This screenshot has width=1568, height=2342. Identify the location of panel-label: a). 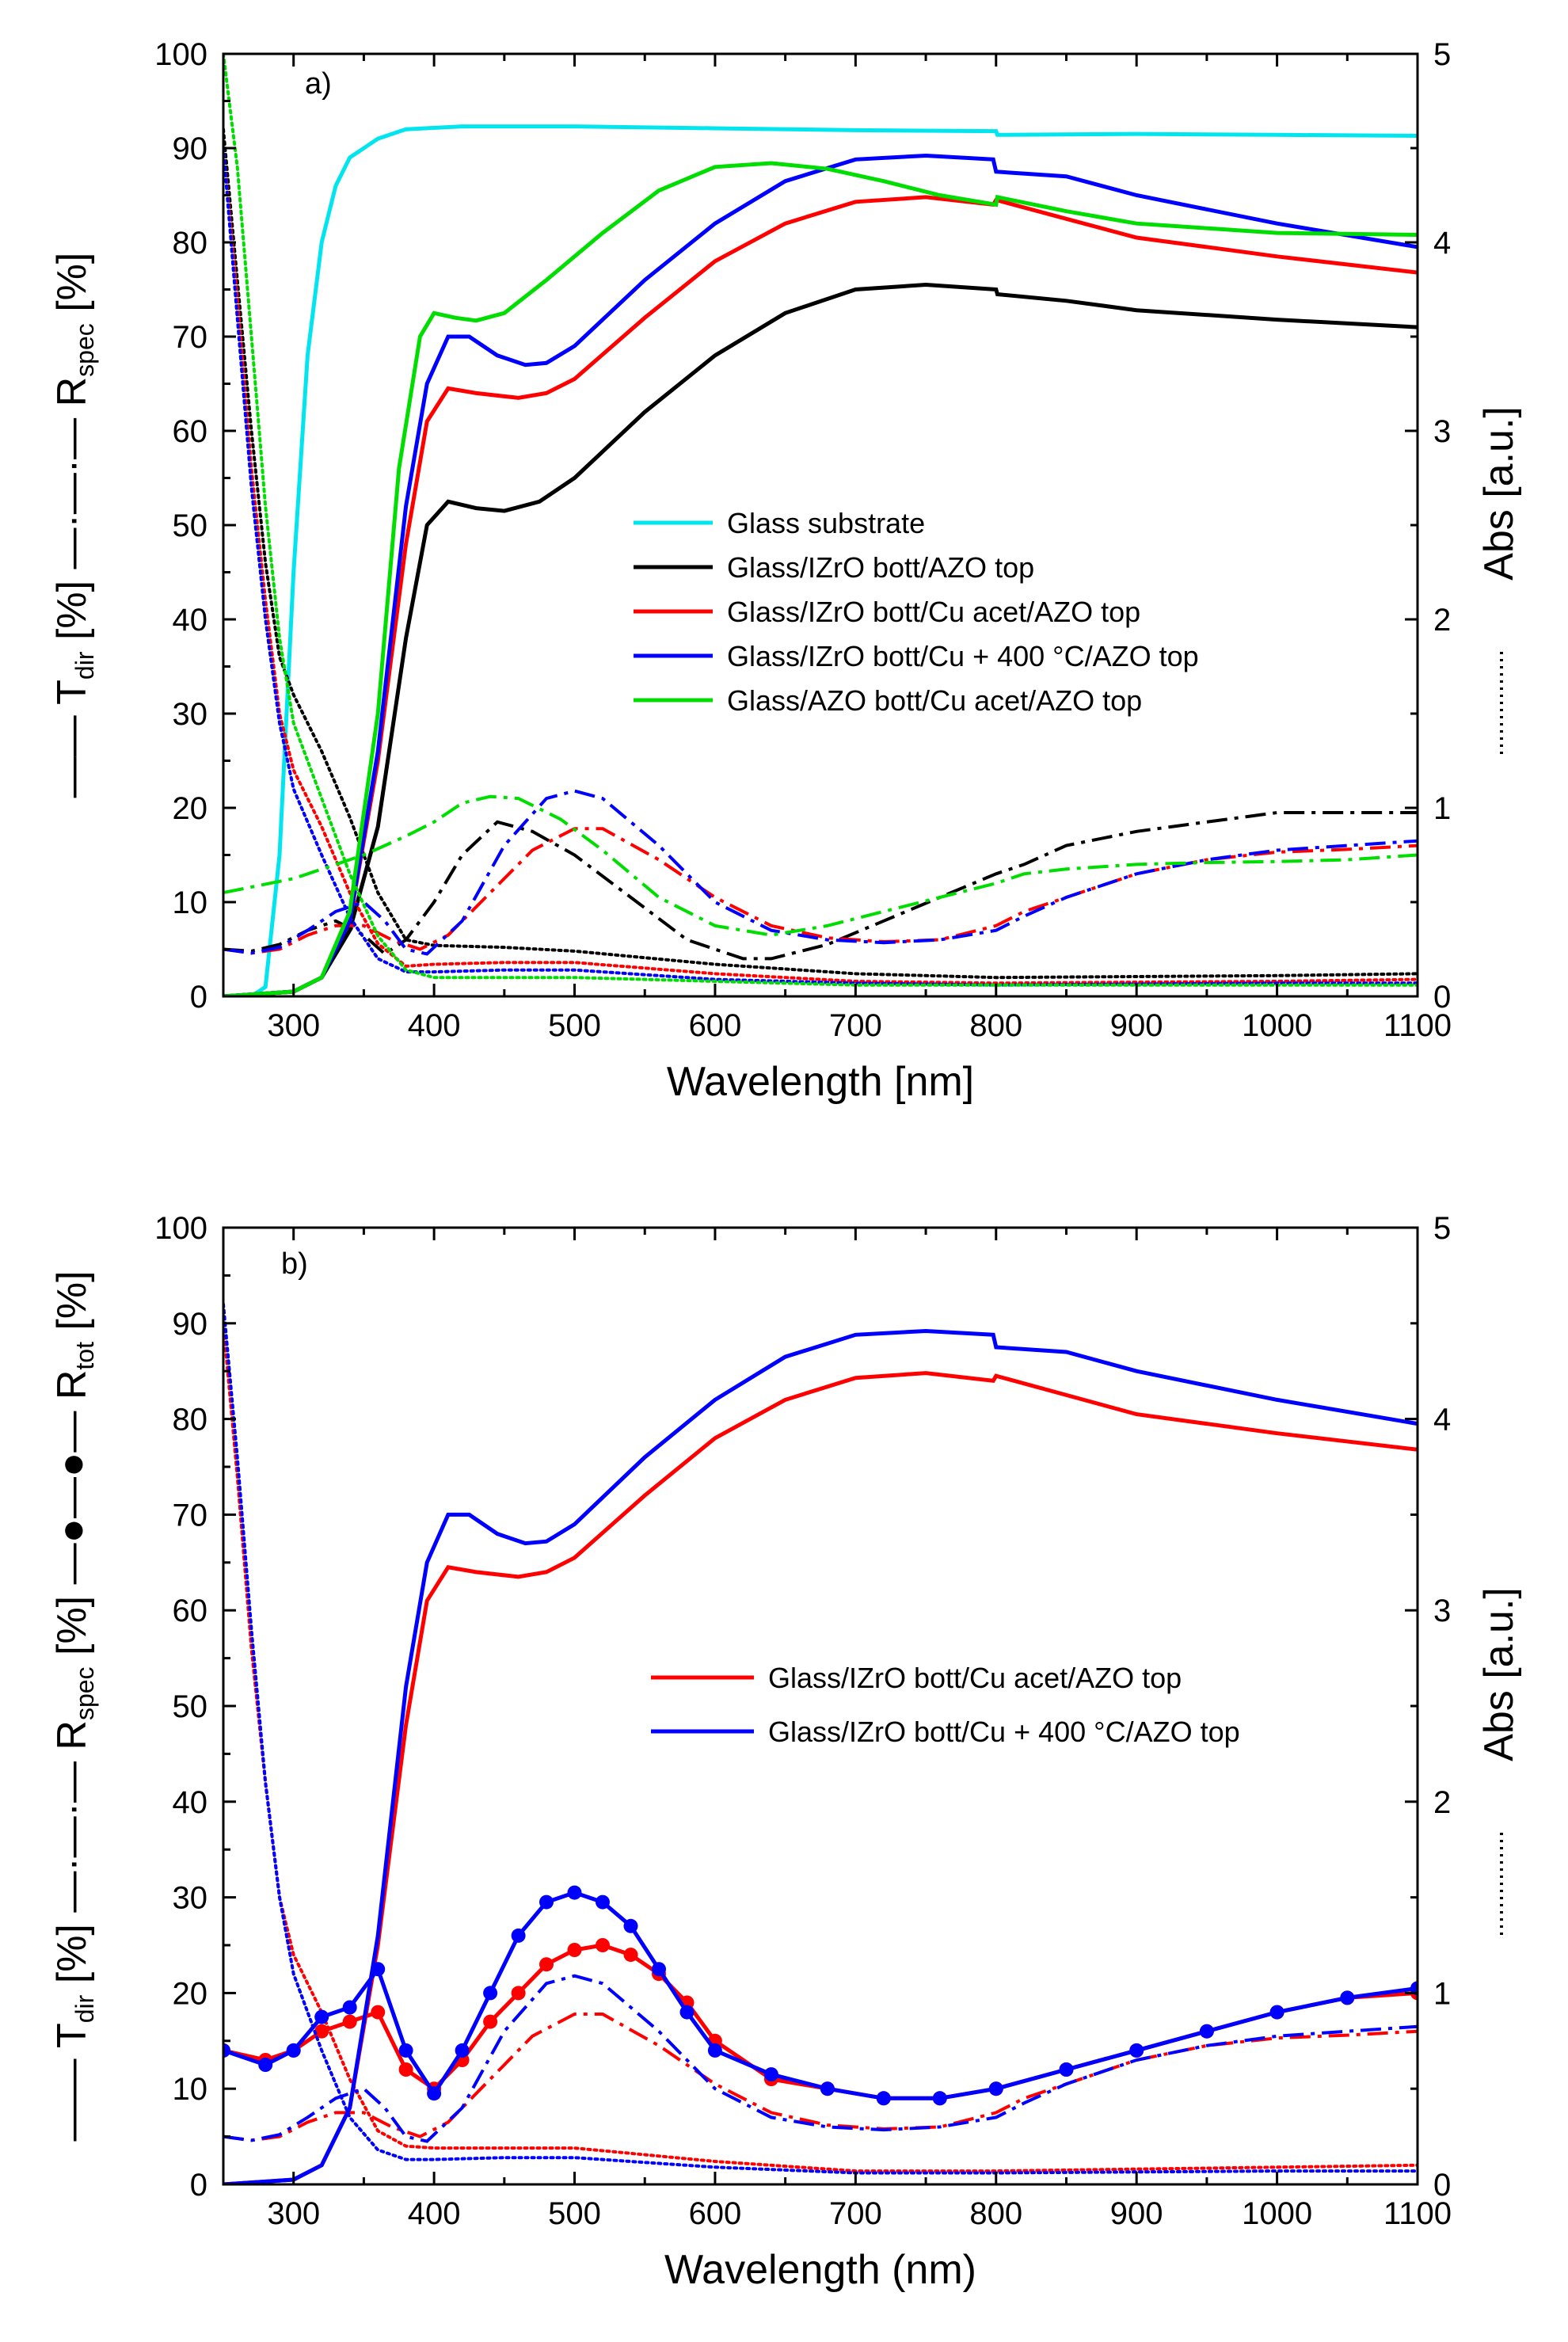
(318, 84).